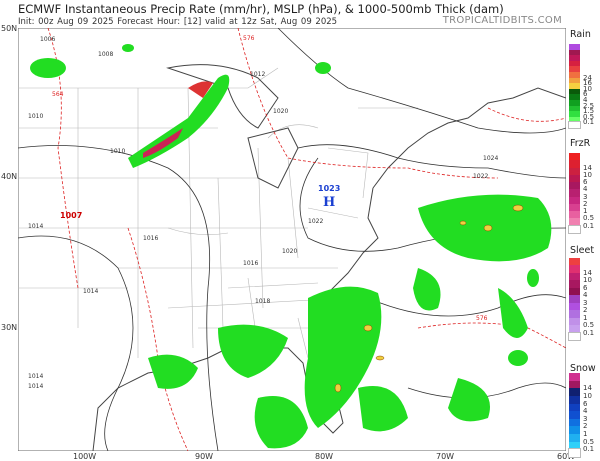  What do you see at coordinates (582, 250) in the screenshot?
I see `legend-sleet-title: Sleet` at bounding box center [582, 250].